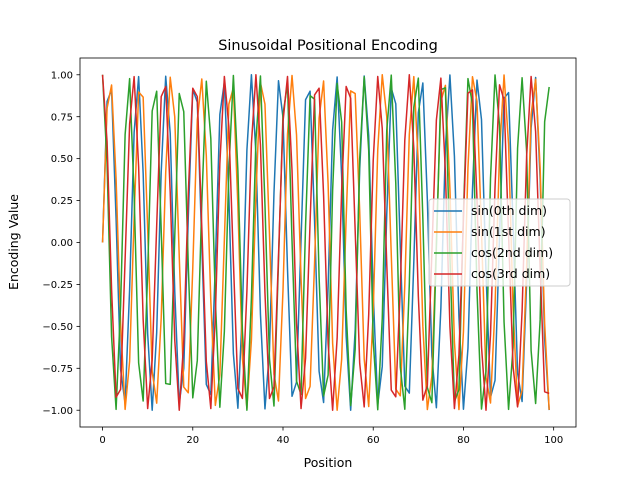  I want to click on x-tick-label: 80, so click(463, 440).